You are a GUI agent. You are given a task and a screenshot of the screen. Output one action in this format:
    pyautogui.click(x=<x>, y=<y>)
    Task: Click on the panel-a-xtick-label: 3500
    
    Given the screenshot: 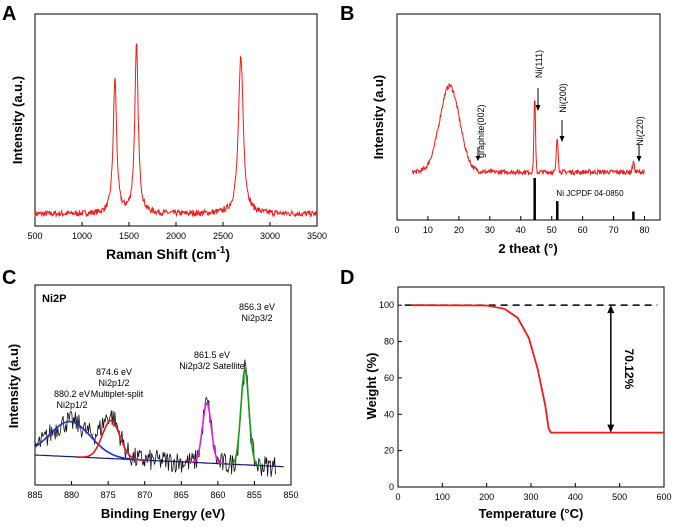 What is the action you would take?
    pyautogui.click(x=317, y=236)
    